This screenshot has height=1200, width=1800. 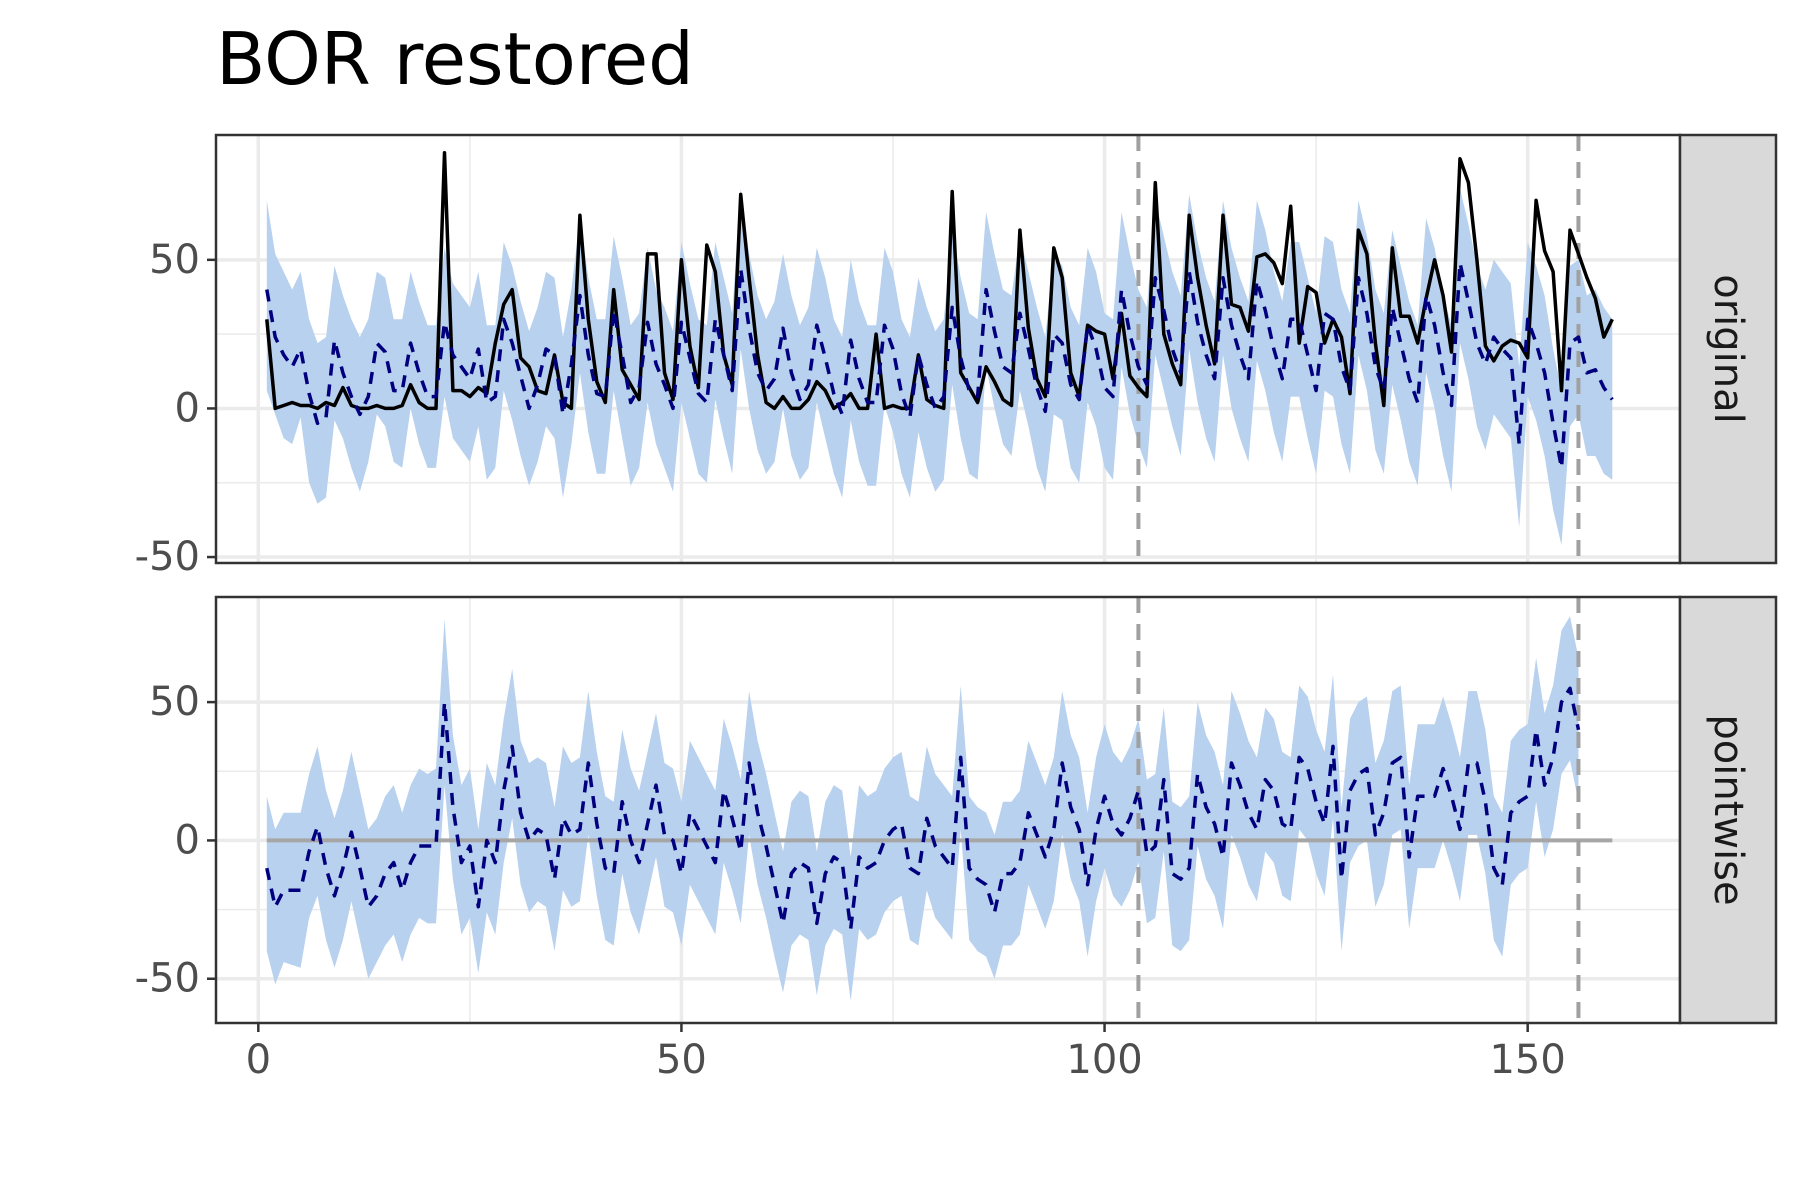 I want to click on x-tick-label: 50, so click(x=681, y=1060).